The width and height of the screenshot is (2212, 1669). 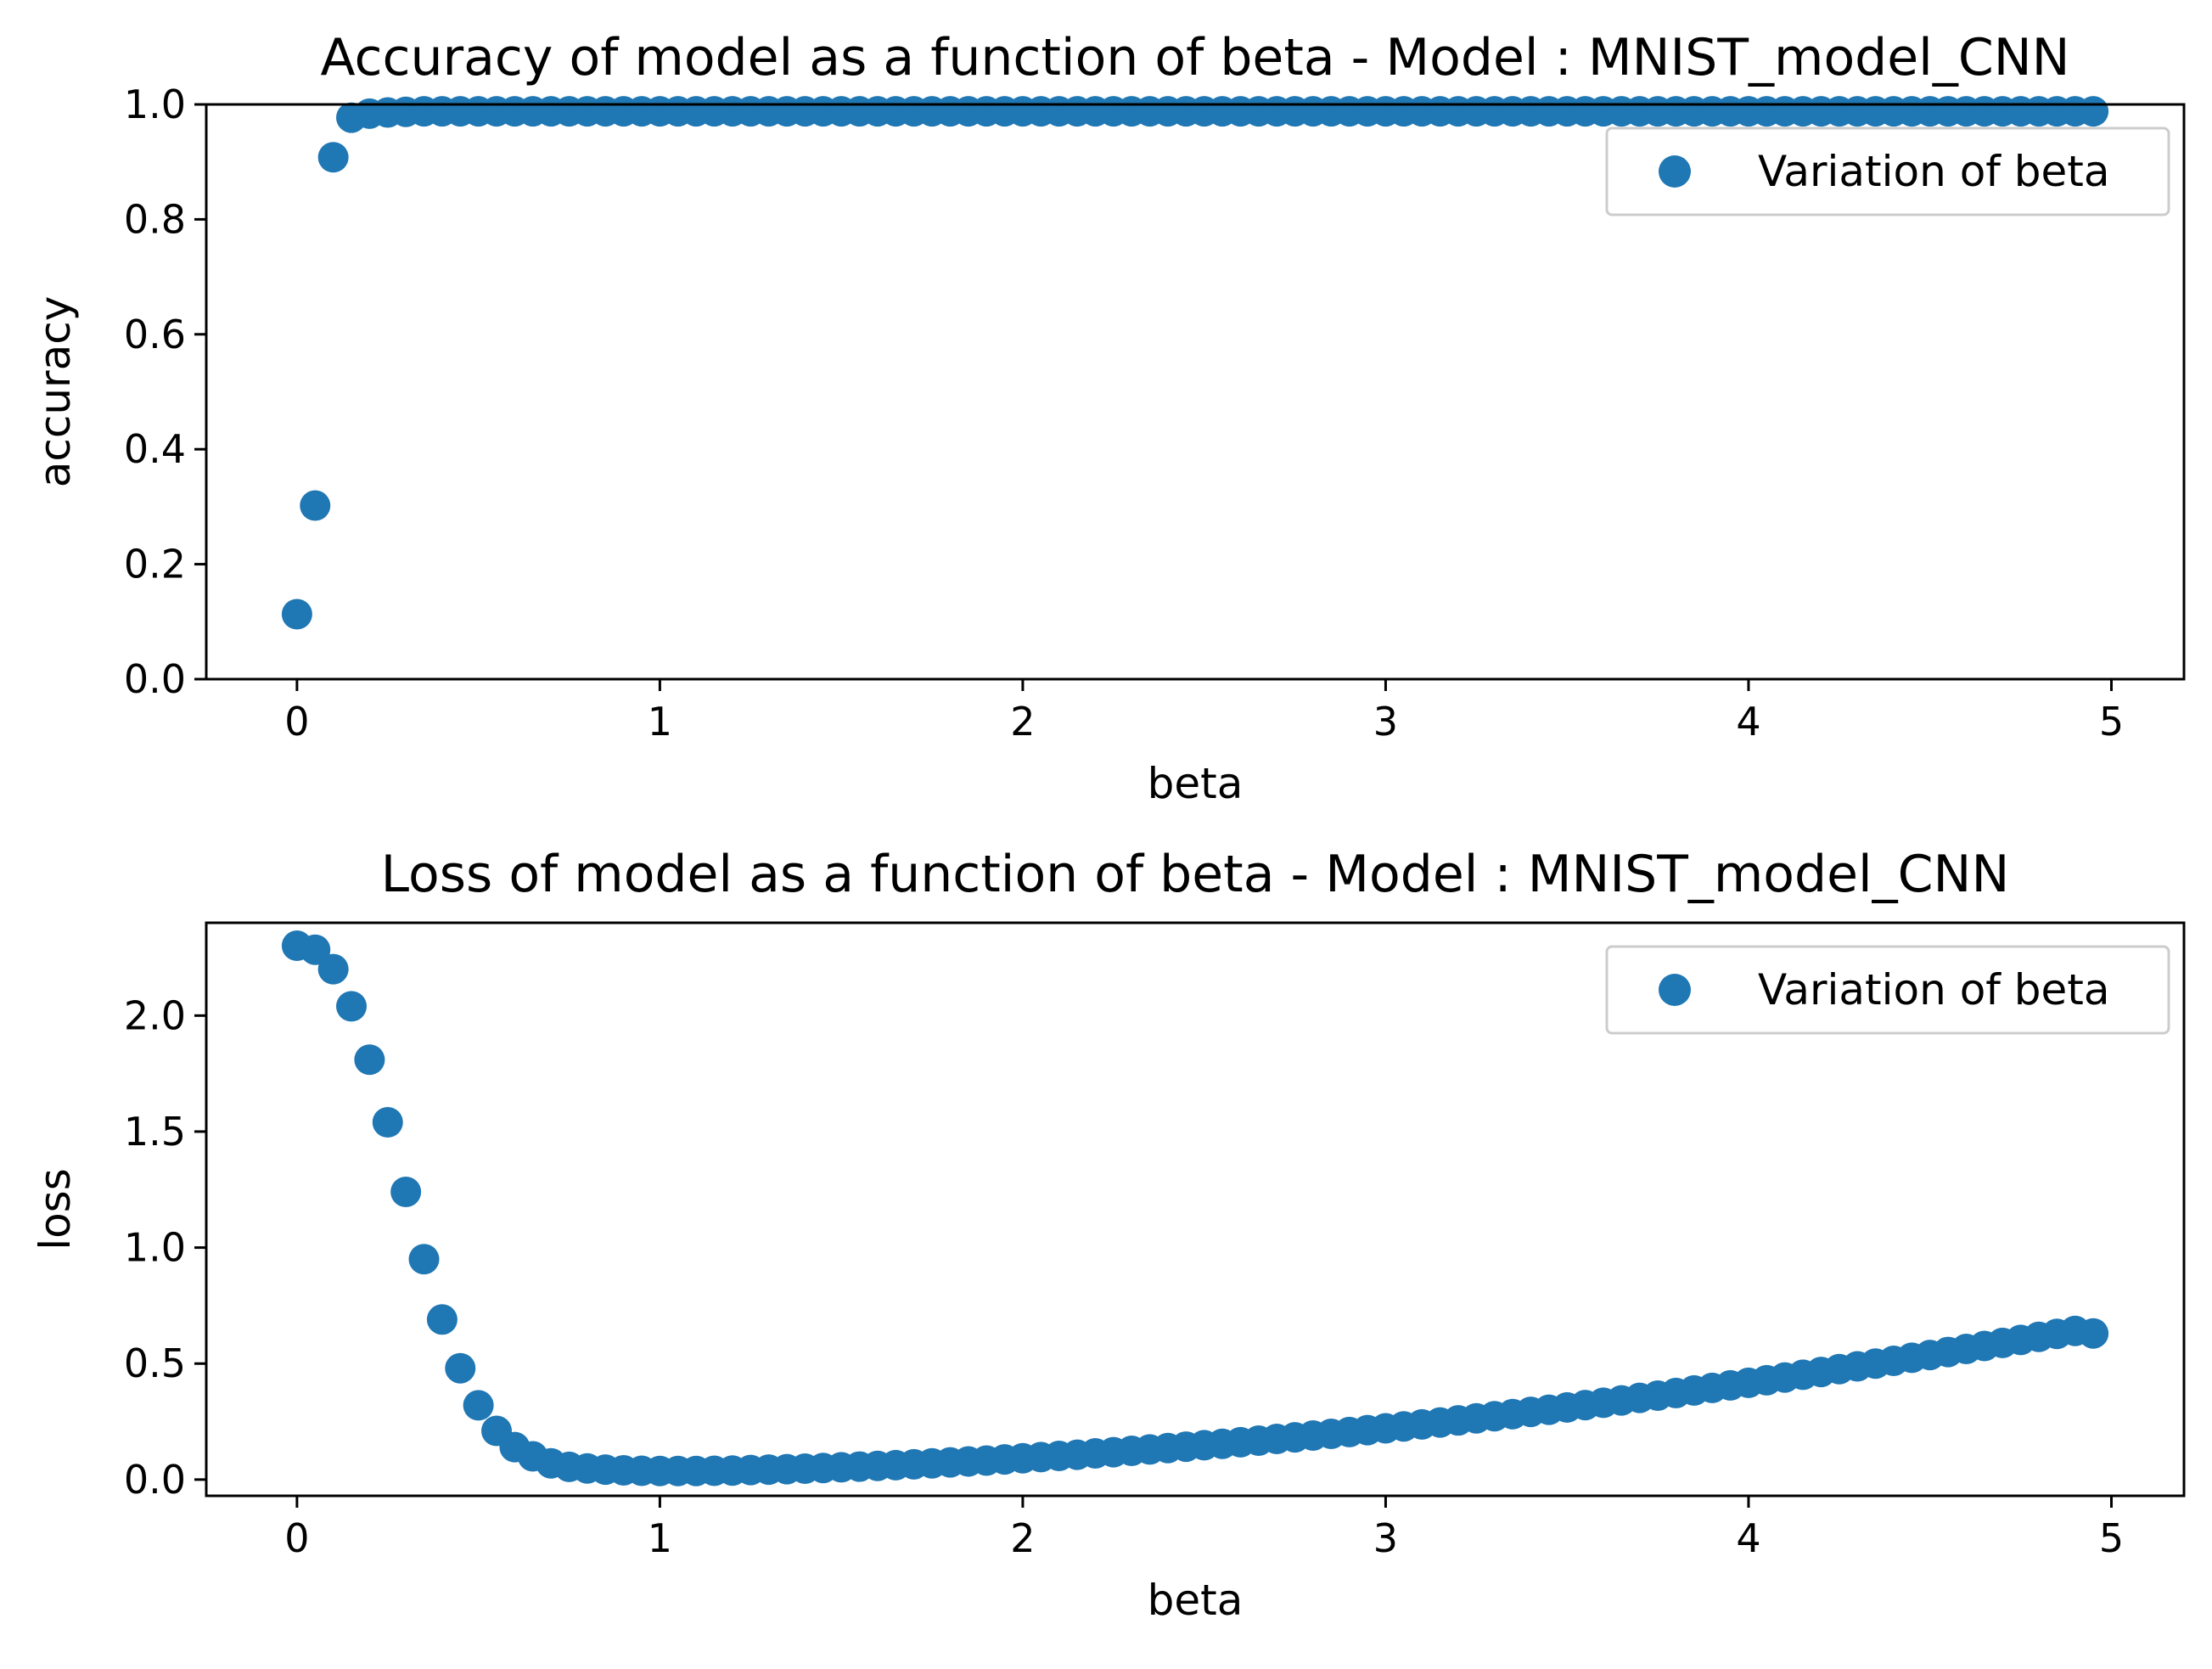 What do you see at coordinates (55, 1209) in the screenshot?
I see `y-axis-label: loss` at bounding box center [55, 1209].